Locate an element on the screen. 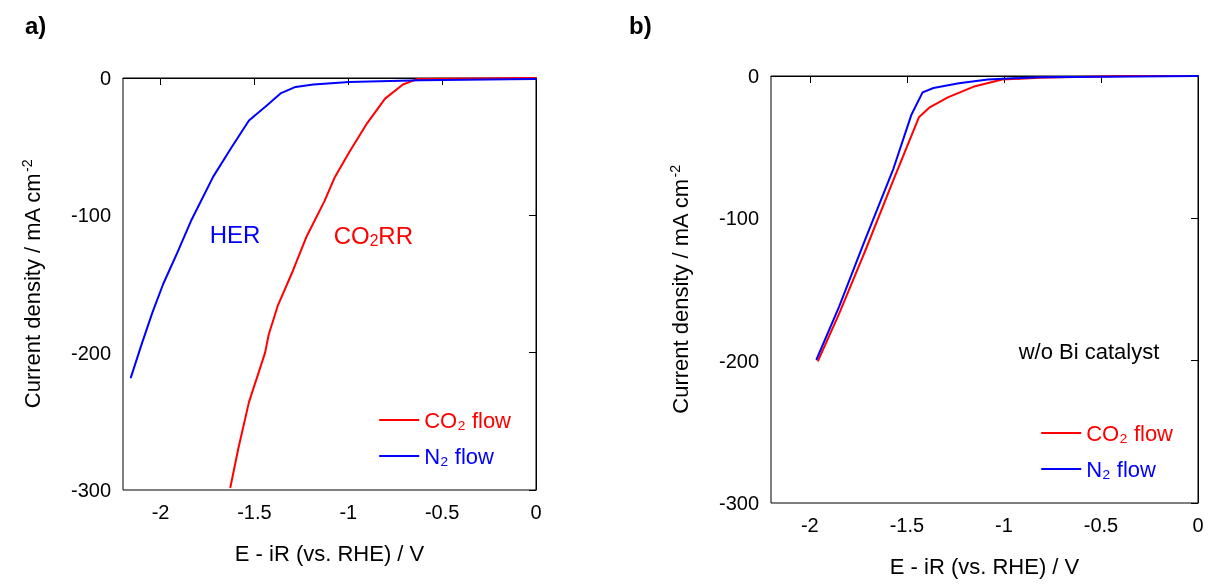  chart-title: a) is located at coordinates (36, 25).